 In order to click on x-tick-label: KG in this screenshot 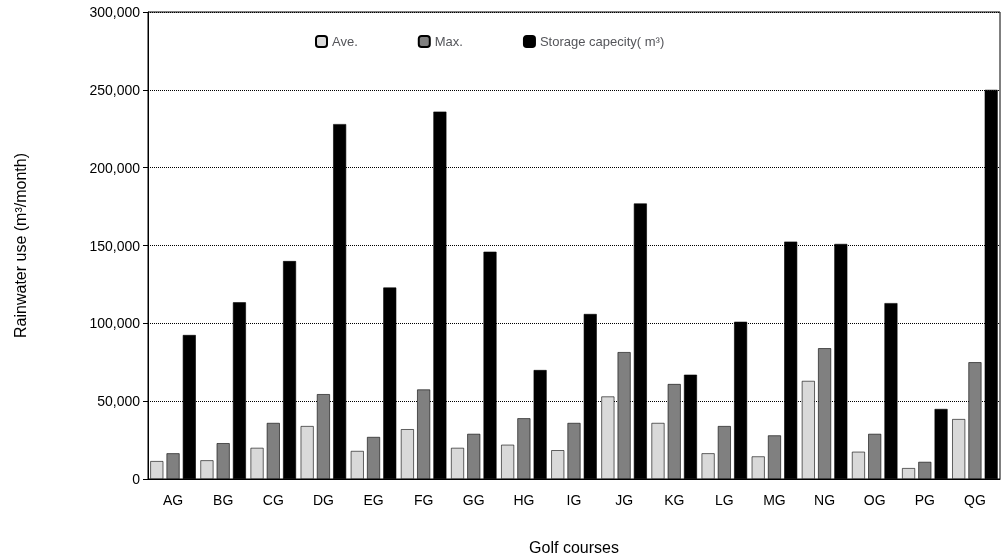, I will do `click(674, 500)`.